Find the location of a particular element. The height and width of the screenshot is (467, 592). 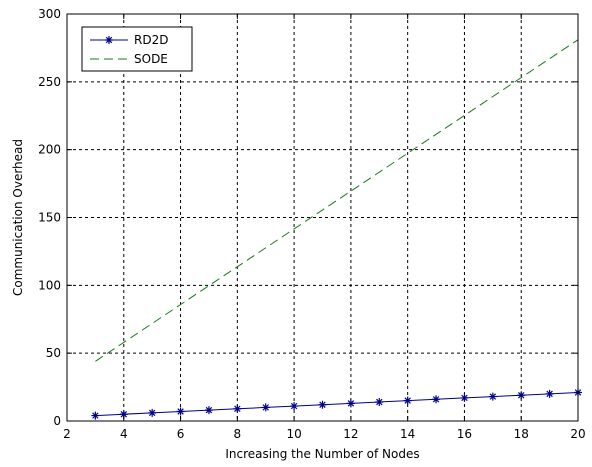

legend-box is located at coordinates (137, 49).